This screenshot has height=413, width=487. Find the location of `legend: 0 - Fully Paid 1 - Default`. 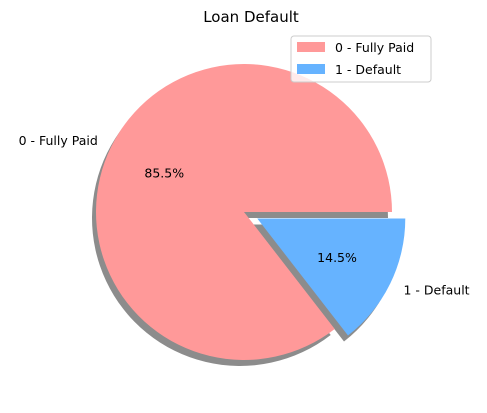

legend: 0 - Fully Paid 1 - Default is located at coordinates (361, 59).